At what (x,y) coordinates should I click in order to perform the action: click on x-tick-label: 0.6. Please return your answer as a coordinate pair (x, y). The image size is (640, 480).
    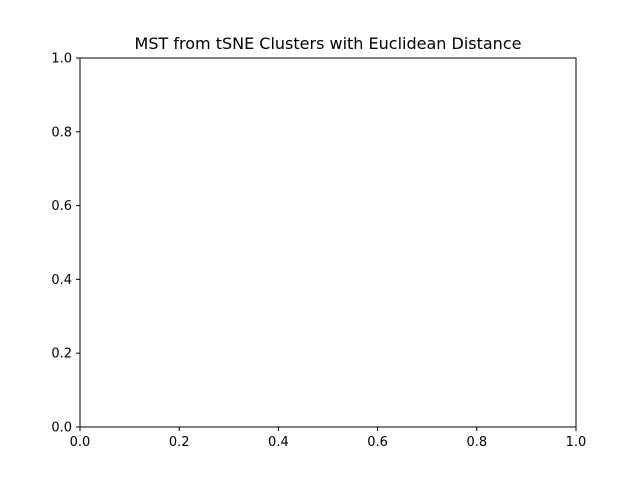
    Looking at the image, I should click on (377, 442).